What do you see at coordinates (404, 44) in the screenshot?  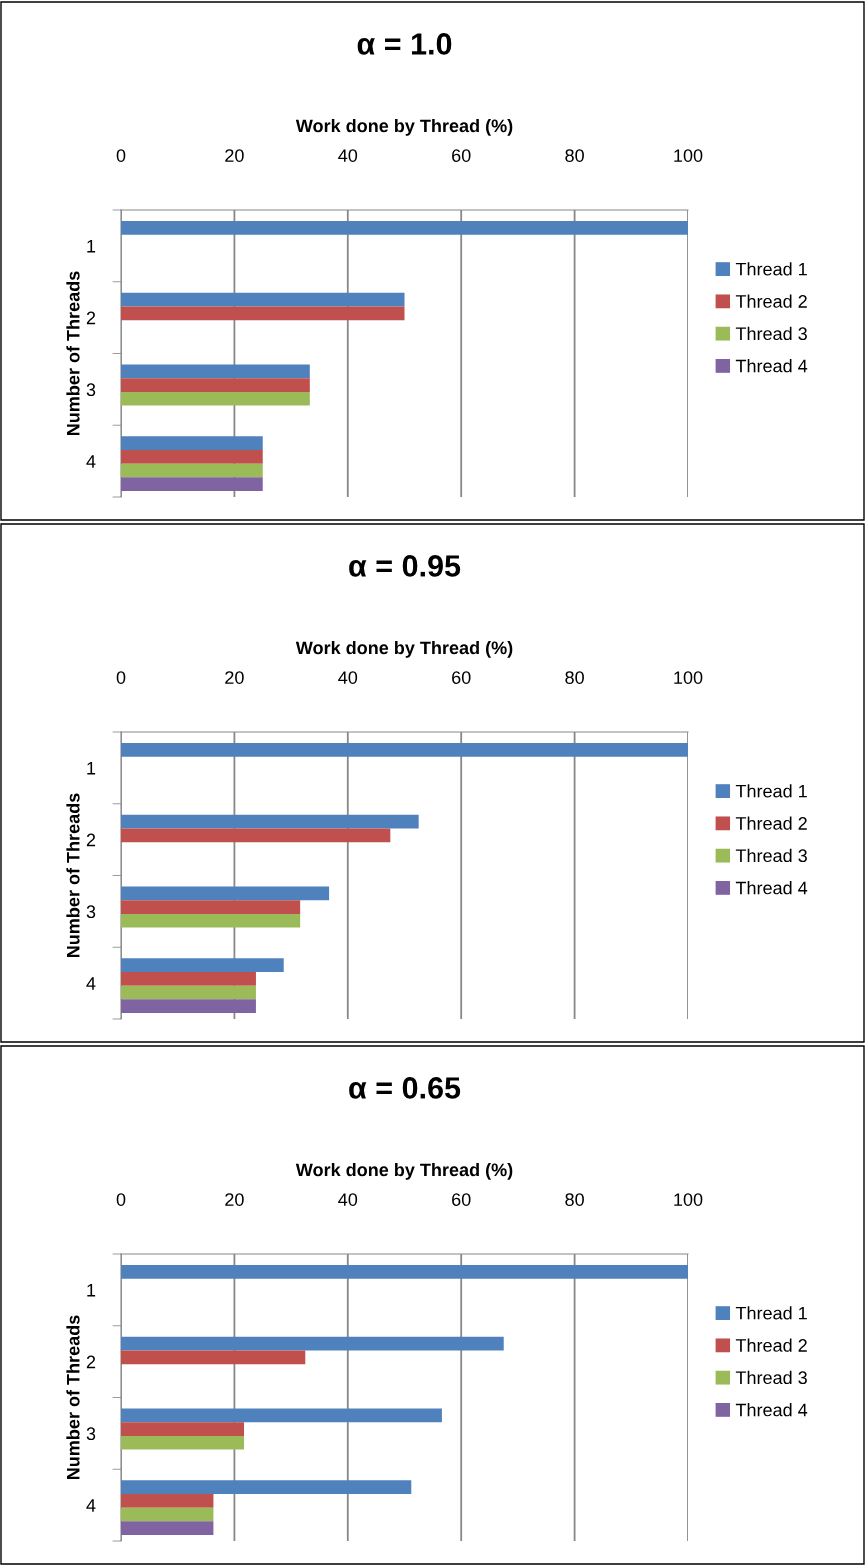 I see `chart-title: α = 1.0` at bounding box center [404, 44].